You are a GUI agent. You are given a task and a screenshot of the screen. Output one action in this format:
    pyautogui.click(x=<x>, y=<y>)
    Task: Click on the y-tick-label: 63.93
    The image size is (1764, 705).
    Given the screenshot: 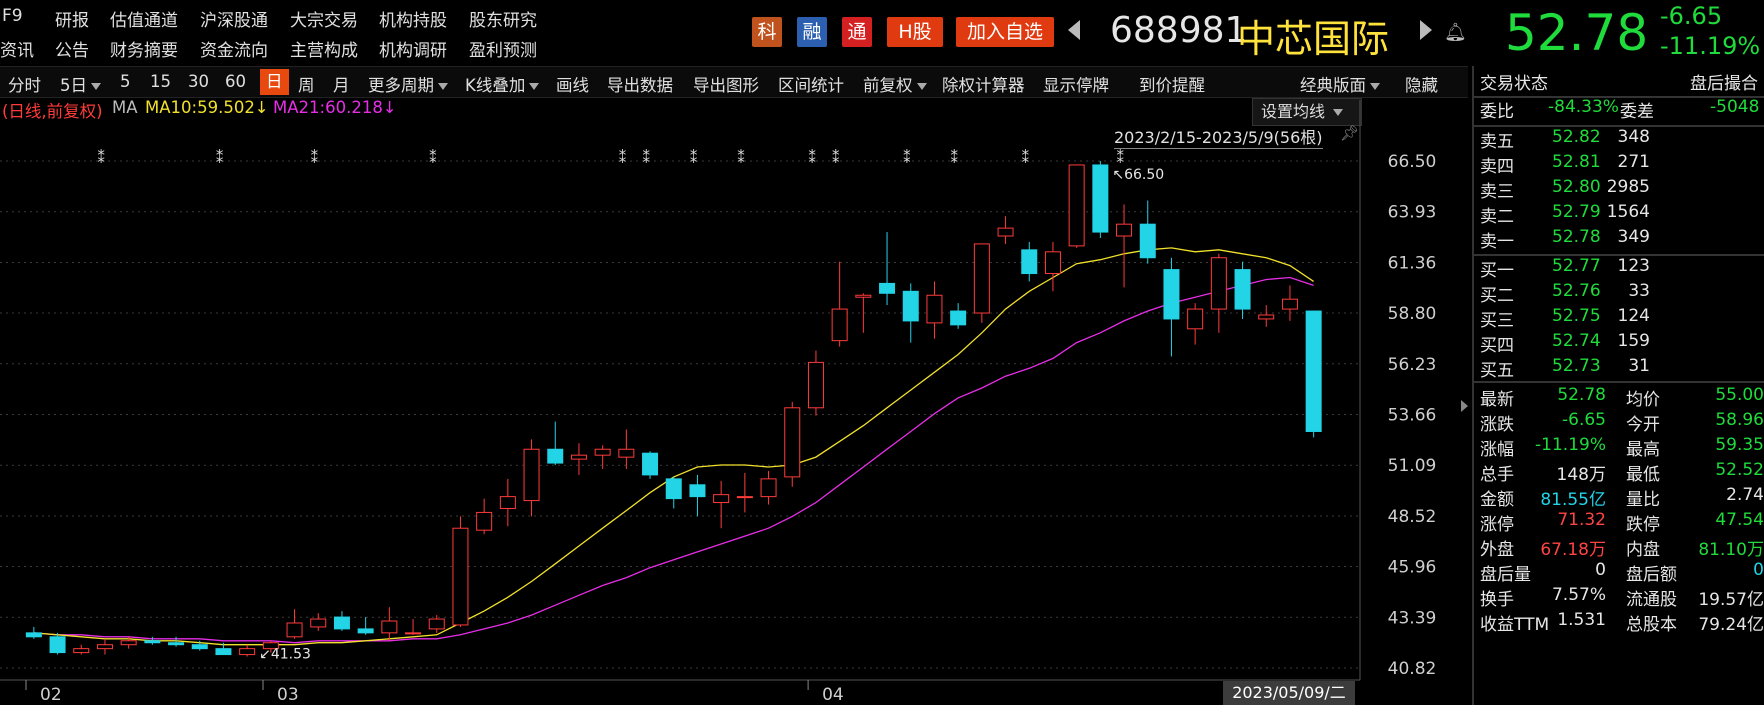 What is the action you would take?
    pyautogui.click(x=1412, y=213)
    